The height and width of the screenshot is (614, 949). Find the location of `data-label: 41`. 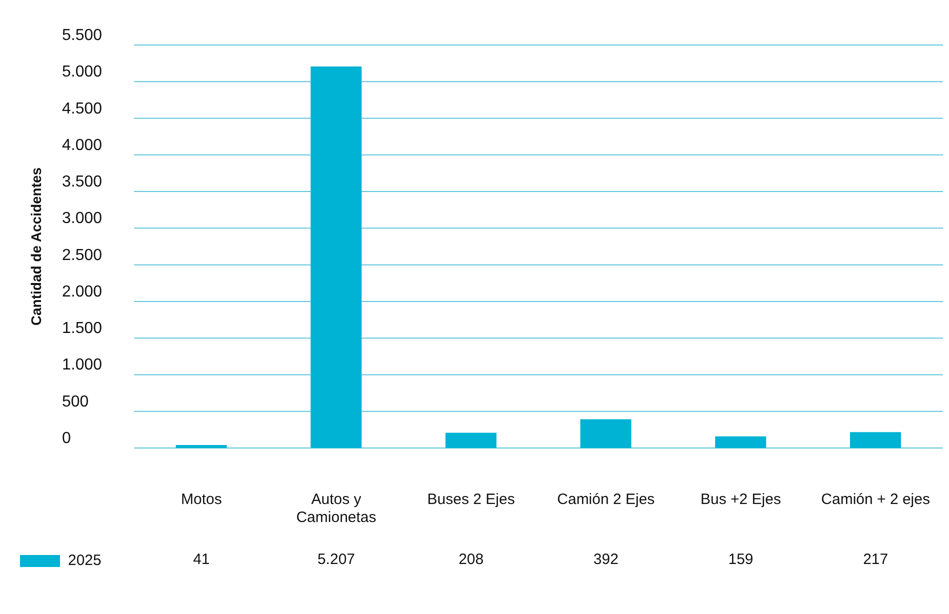

data-label: 41 is located at coordinates (201, 559).